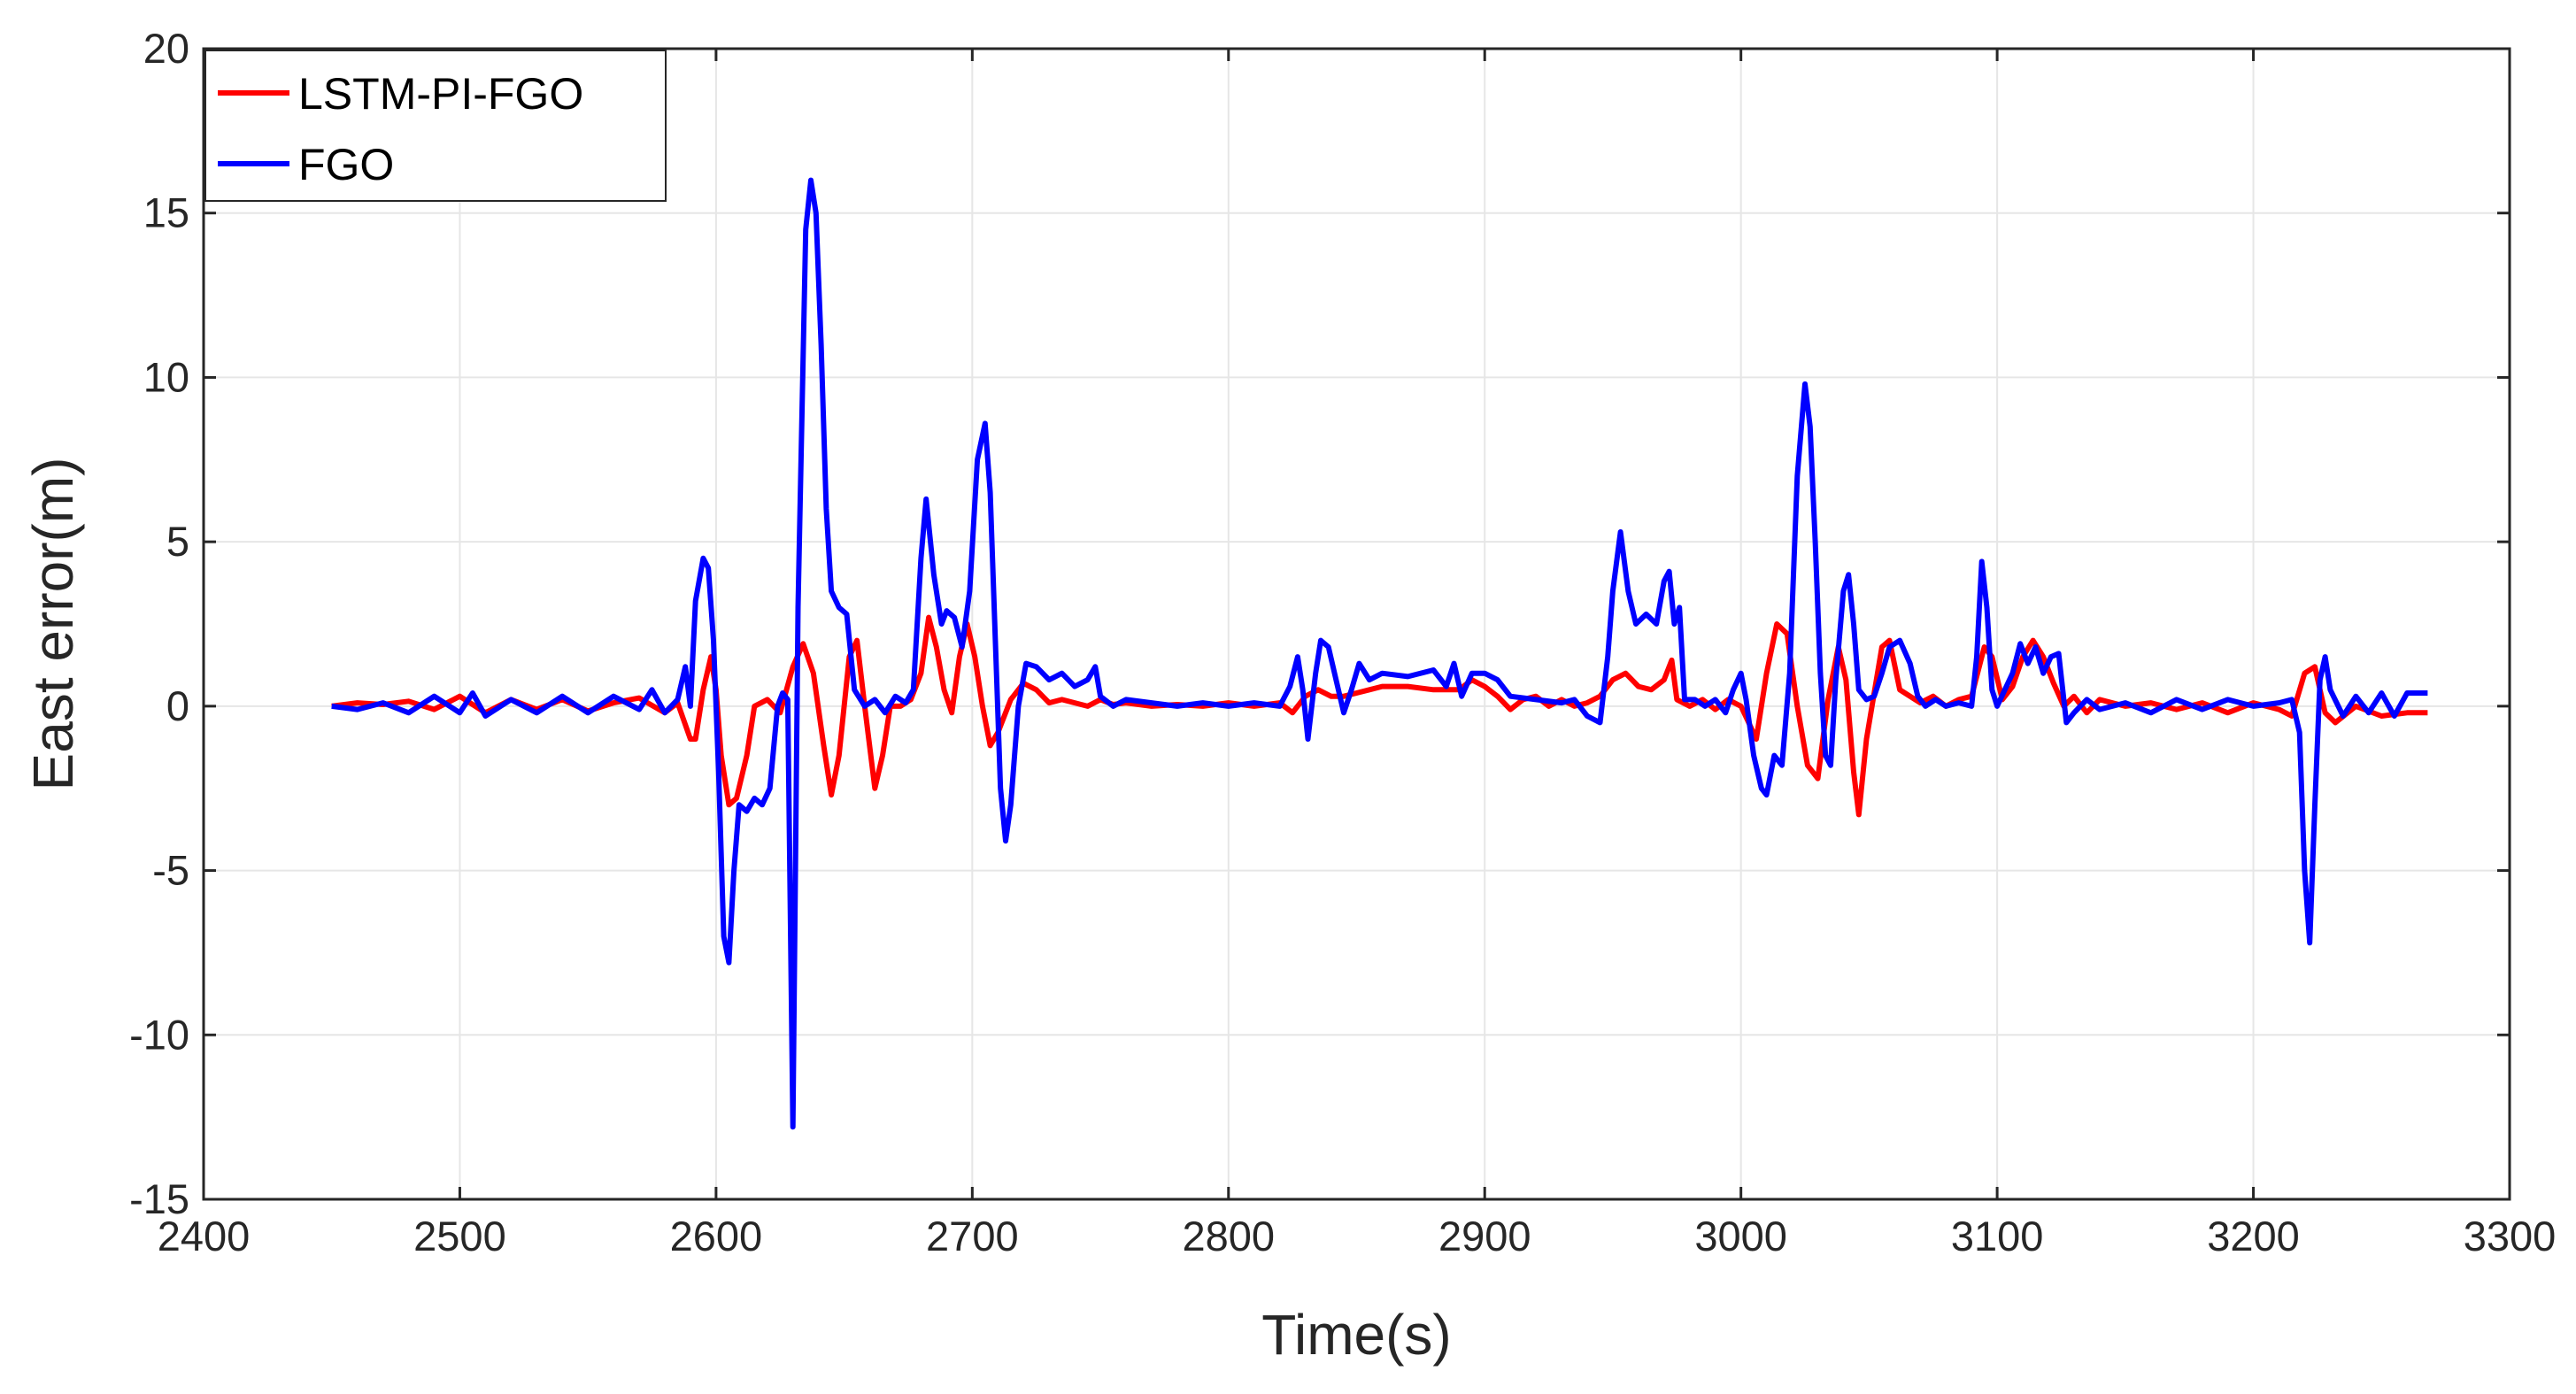  Describe the element at coordinates (716, 1236) in the screenshot. I see `x-tick-label: 2600` at that location.